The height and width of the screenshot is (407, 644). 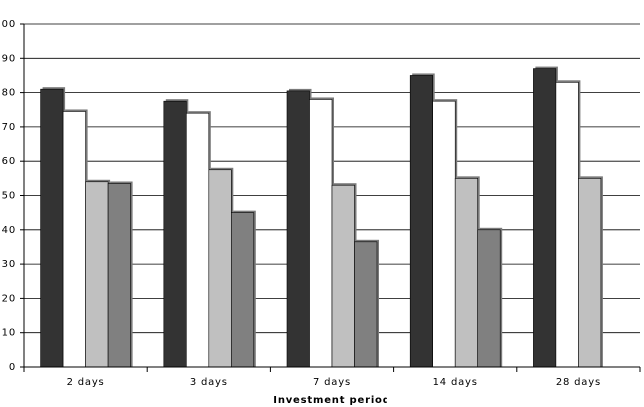 I want to click on x-axis-title: Investment period, so click(x=331, y=400).